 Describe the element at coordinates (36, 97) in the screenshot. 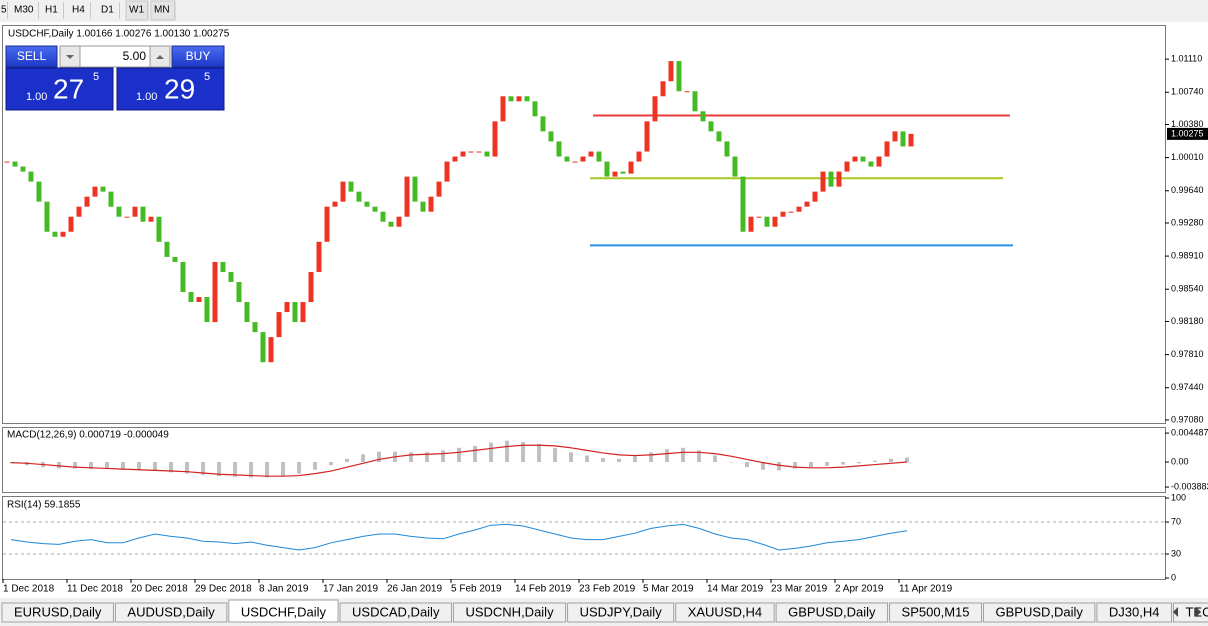

I see `sell-price-prefix: 1.00` at that location.